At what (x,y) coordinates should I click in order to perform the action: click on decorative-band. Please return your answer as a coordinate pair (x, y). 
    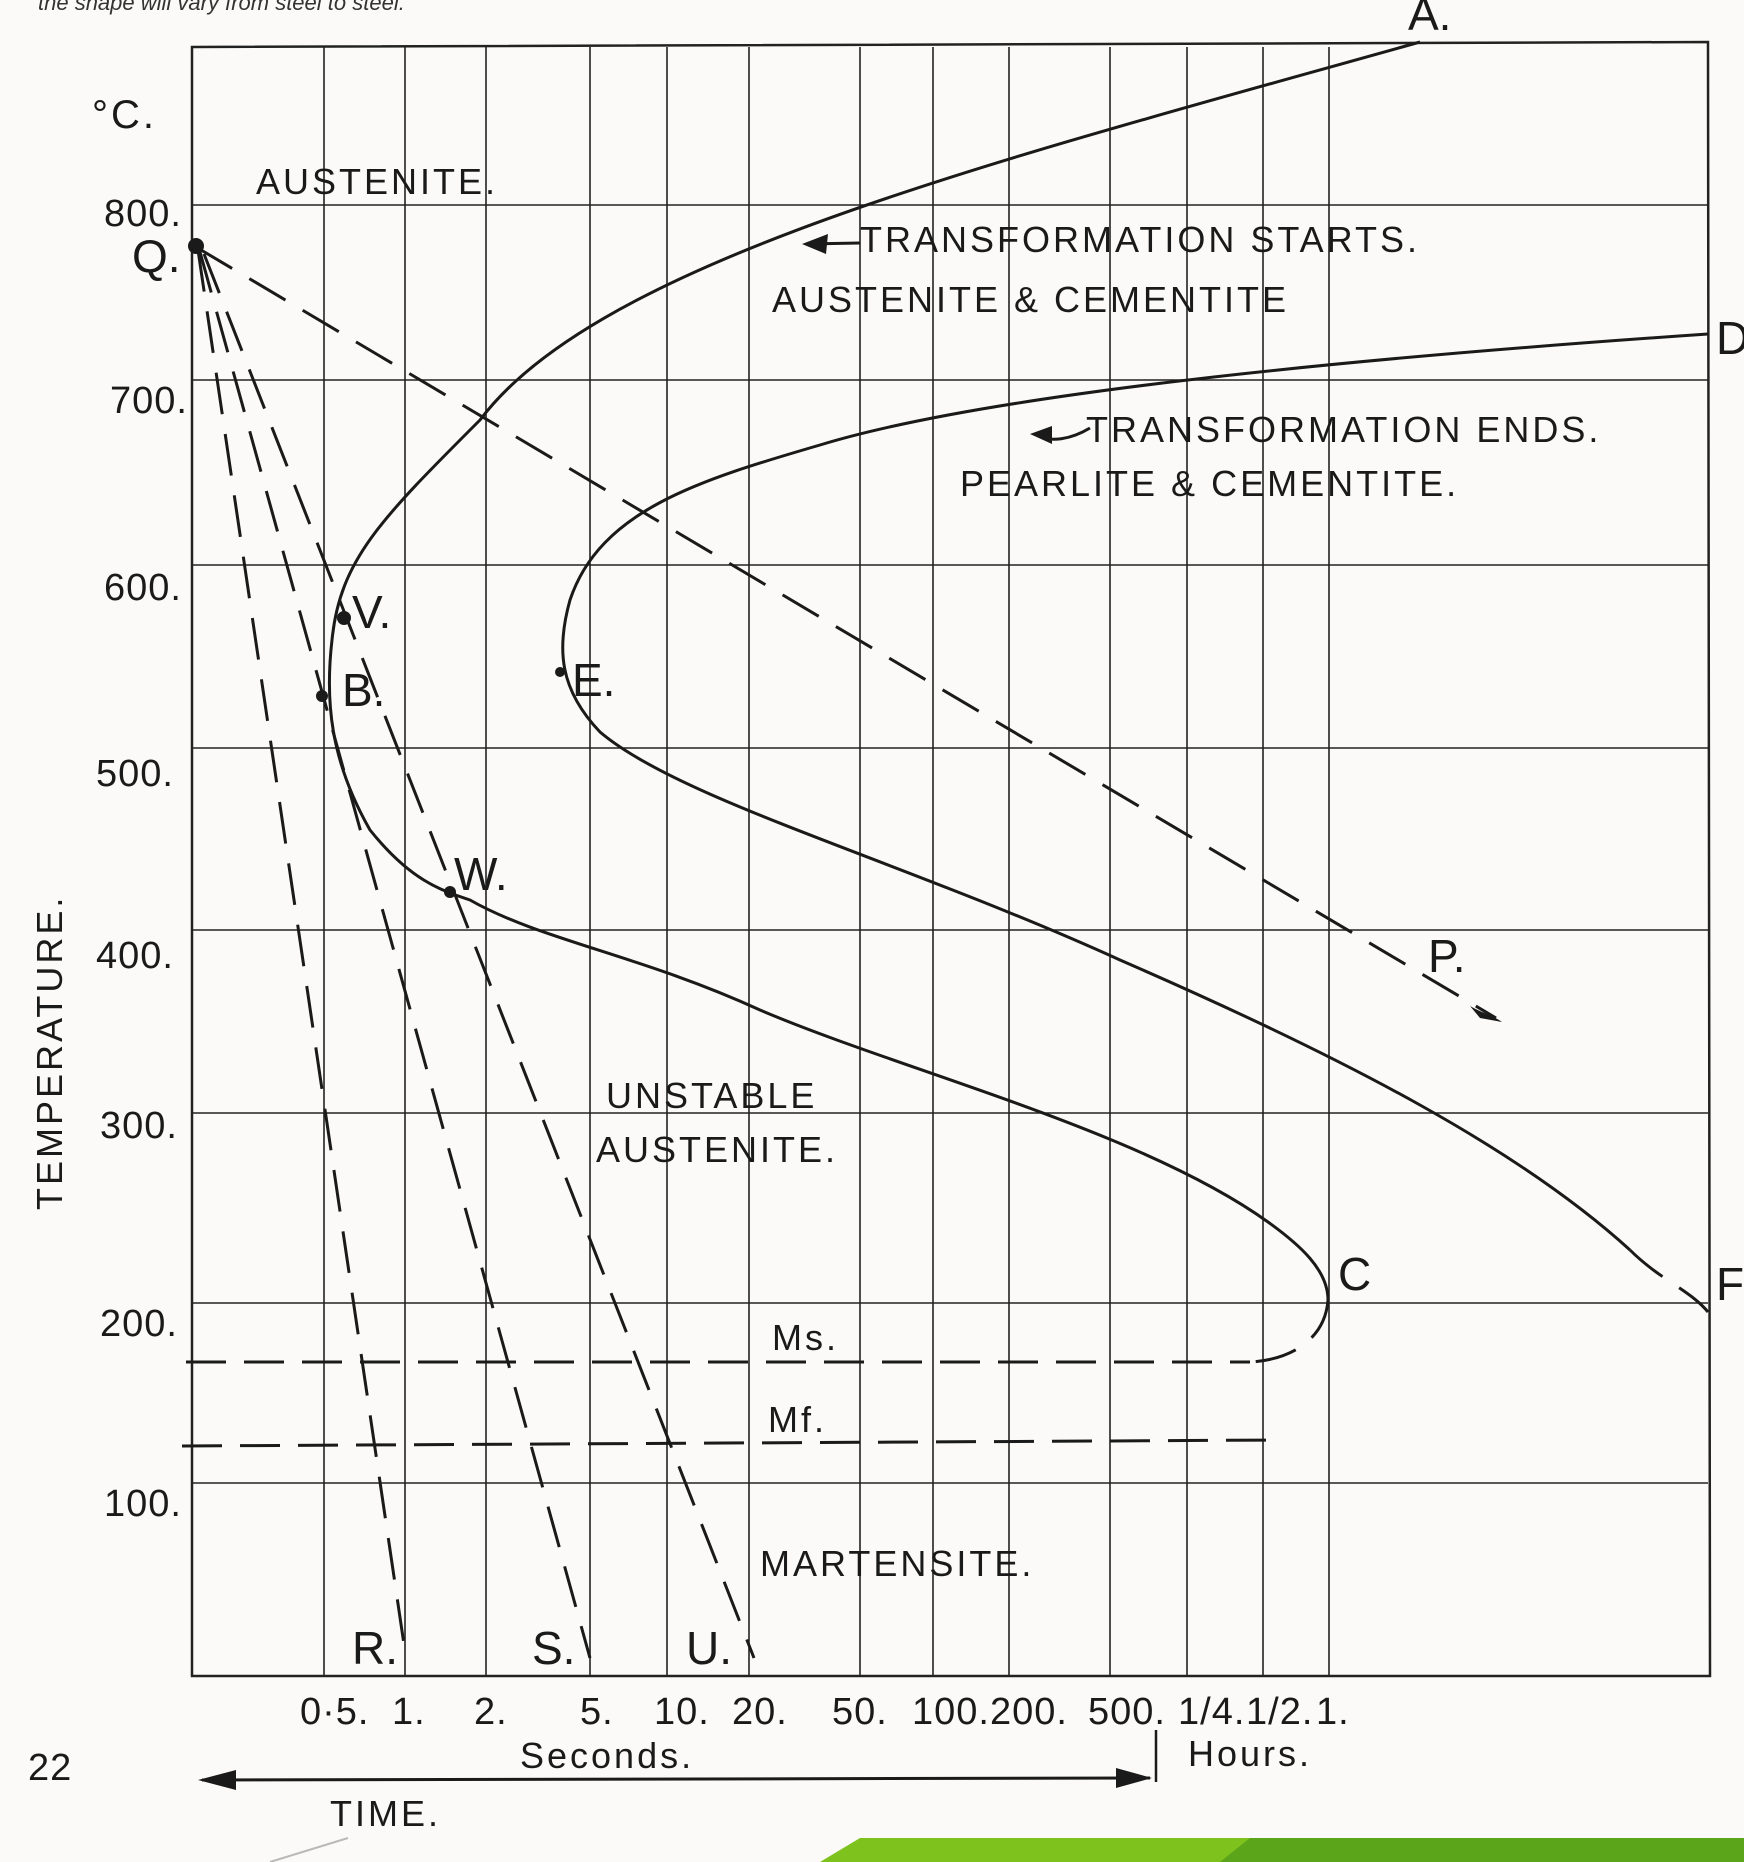
    Looking at the image, I should click on (1006, 1849).